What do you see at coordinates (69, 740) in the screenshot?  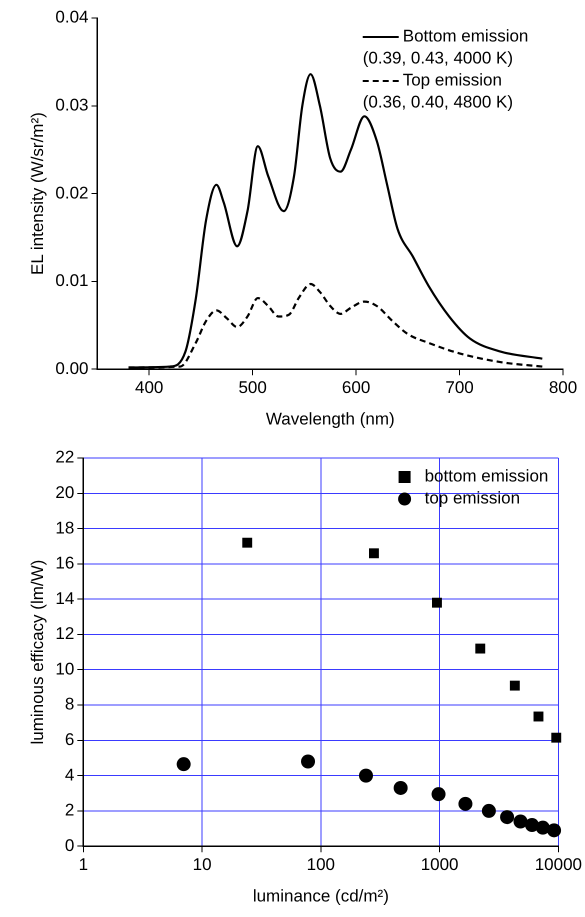 I see `y-tick-label: 6` at bounding box center [69, 740].